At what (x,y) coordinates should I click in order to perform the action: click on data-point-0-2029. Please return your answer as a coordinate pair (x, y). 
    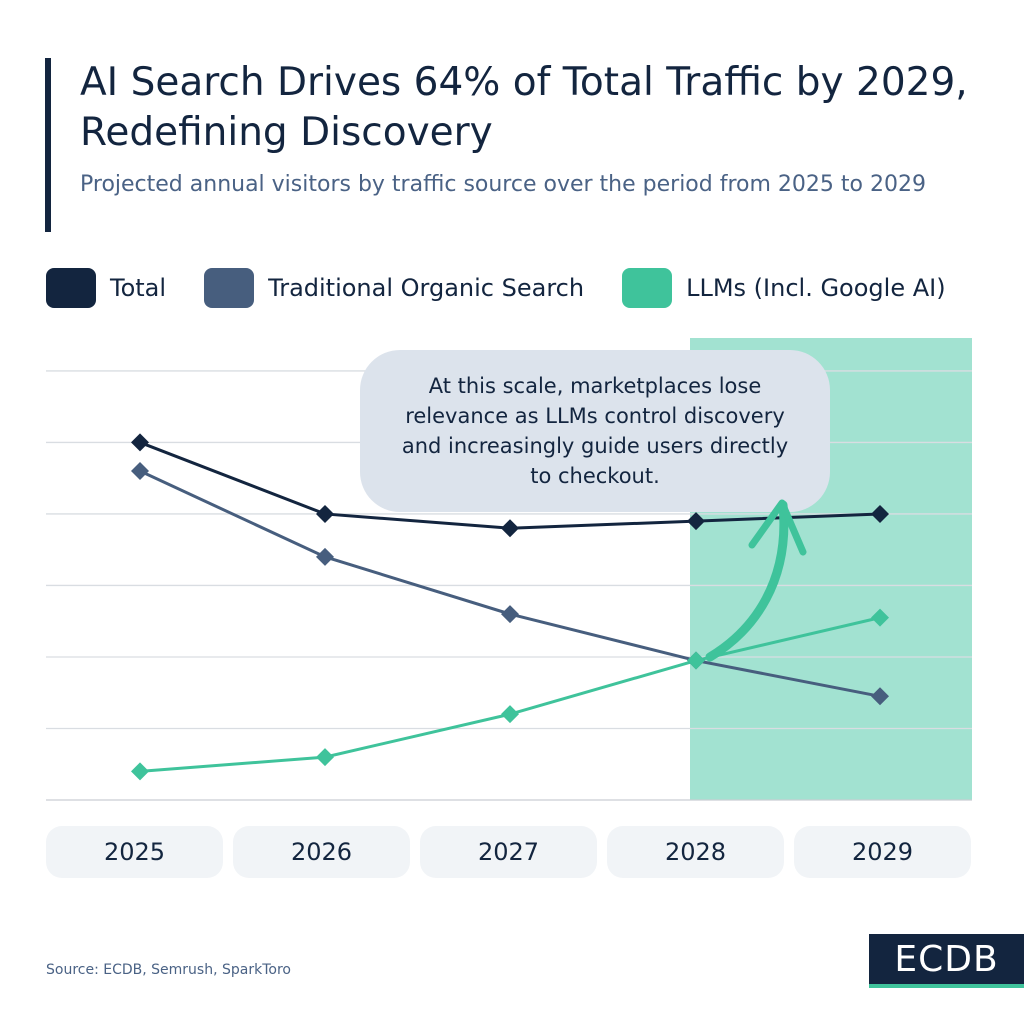
    Looking at the image, I should click on (880, 513).